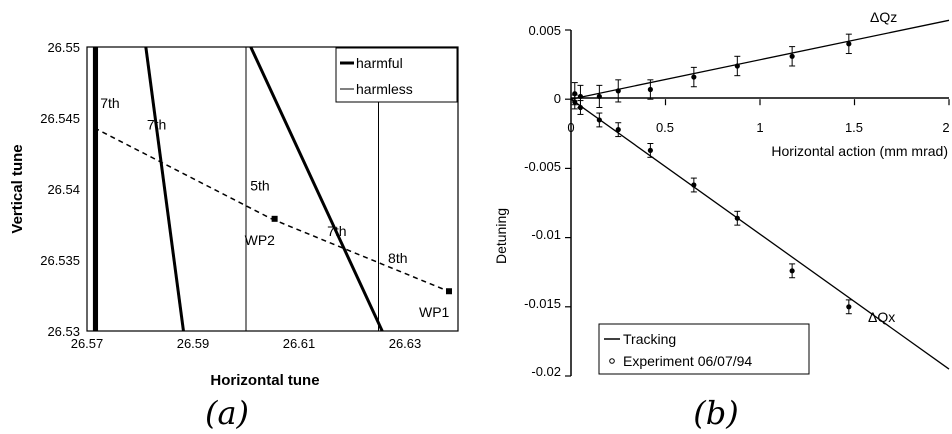 The image size is (952, 434). What do you see at coordinates (299, 343) in the screenshot?
I see `x-tick-label: 26.61` at bounding box center [299, 343].